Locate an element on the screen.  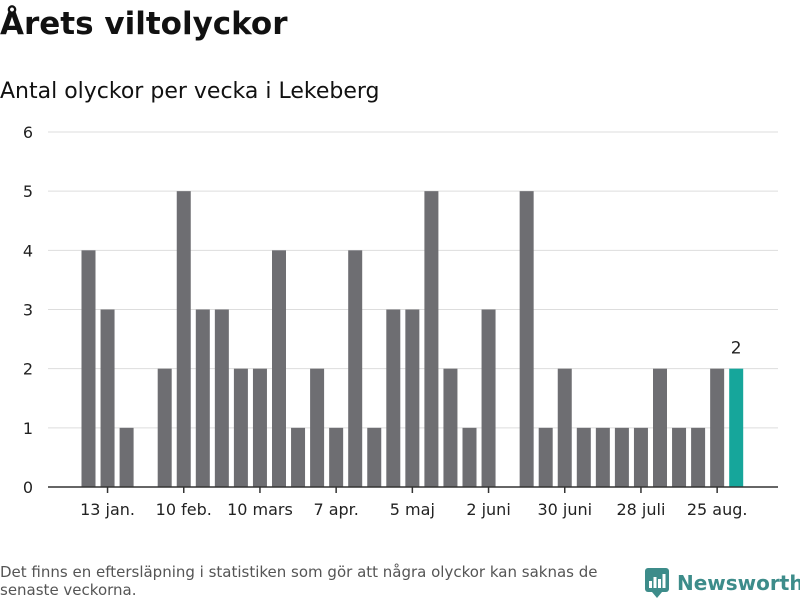
x-tick-label: 25 aug. is located at coordinates (717, 509).